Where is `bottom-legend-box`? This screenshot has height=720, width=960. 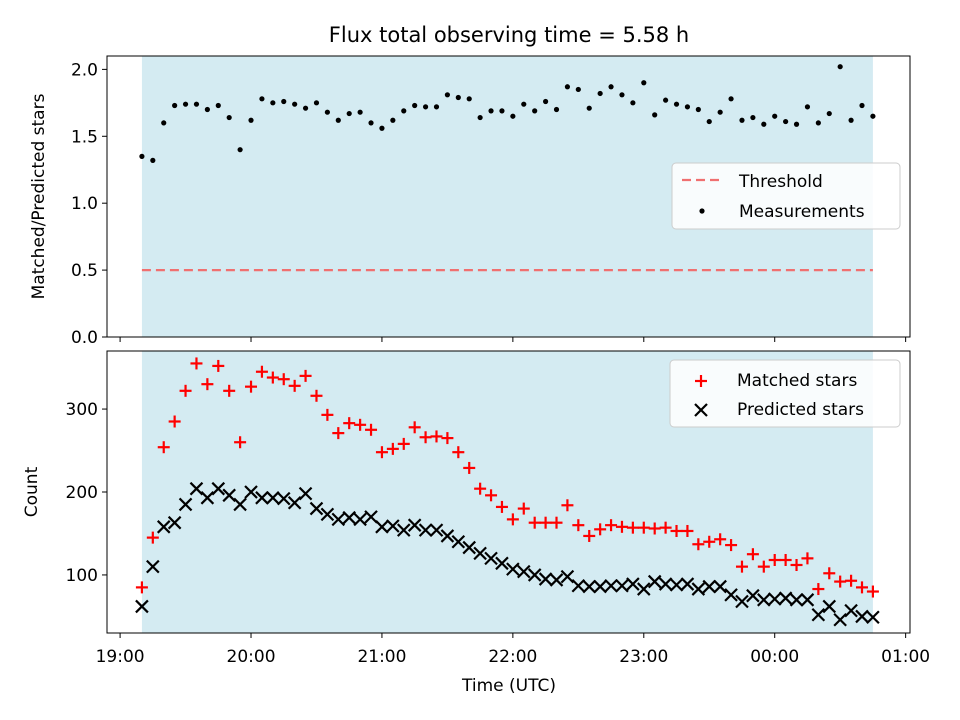
bottom-legend-box is located at coordinates (785, 393).